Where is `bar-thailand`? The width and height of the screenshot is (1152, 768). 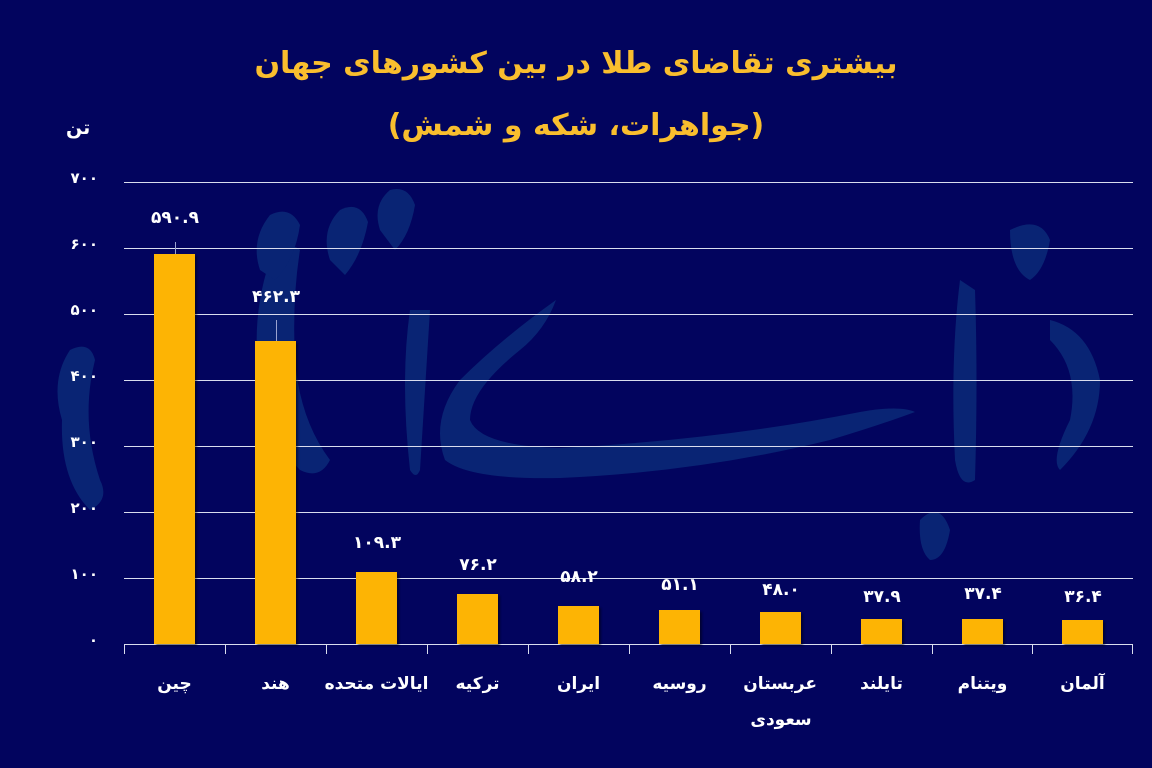 bar-thailand is located at coordinates (881, 631).